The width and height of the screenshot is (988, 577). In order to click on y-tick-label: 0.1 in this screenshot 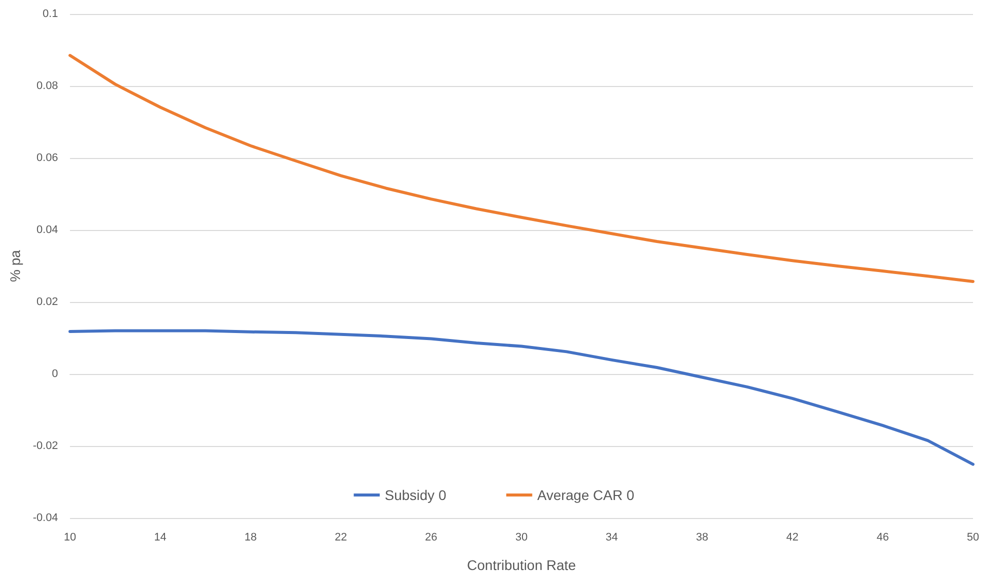, I will do `click(50, 14)`.